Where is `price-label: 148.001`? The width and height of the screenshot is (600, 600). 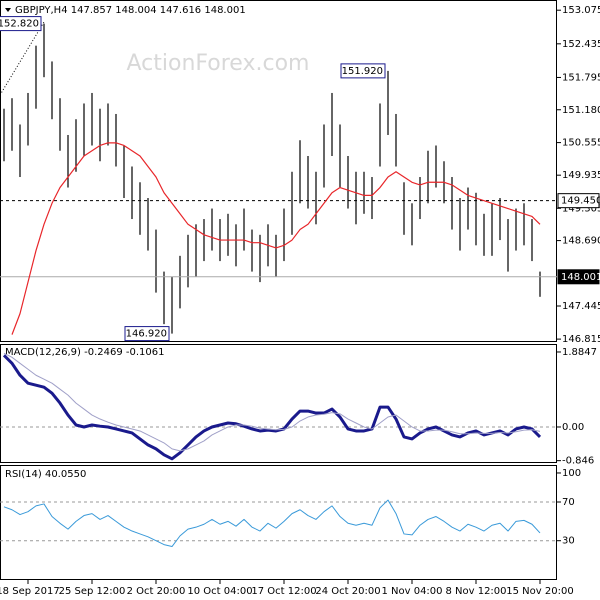
price-label: 148.001 is located at coordinates (580, 277).